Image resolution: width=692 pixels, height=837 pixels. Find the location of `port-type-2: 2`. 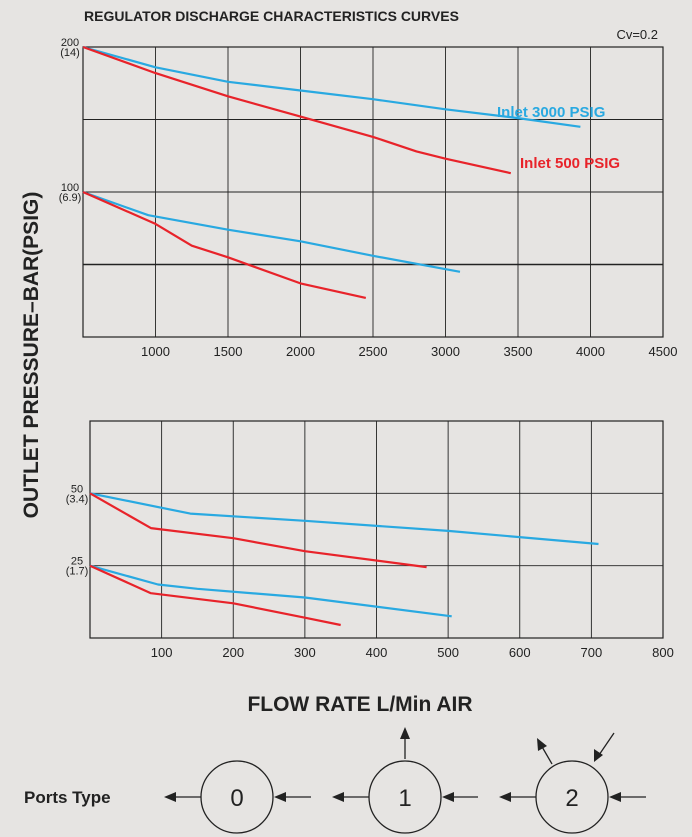

port-type-2: 2 is located at coordinates (572, 783).